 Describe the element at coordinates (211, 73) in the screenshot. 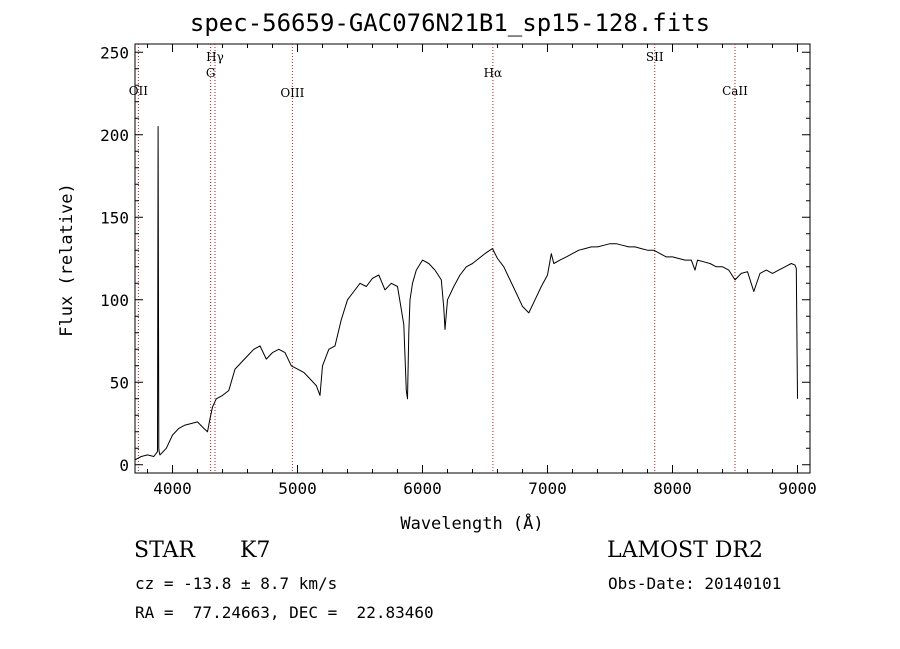

I see `line-marker-label: G` at that location.